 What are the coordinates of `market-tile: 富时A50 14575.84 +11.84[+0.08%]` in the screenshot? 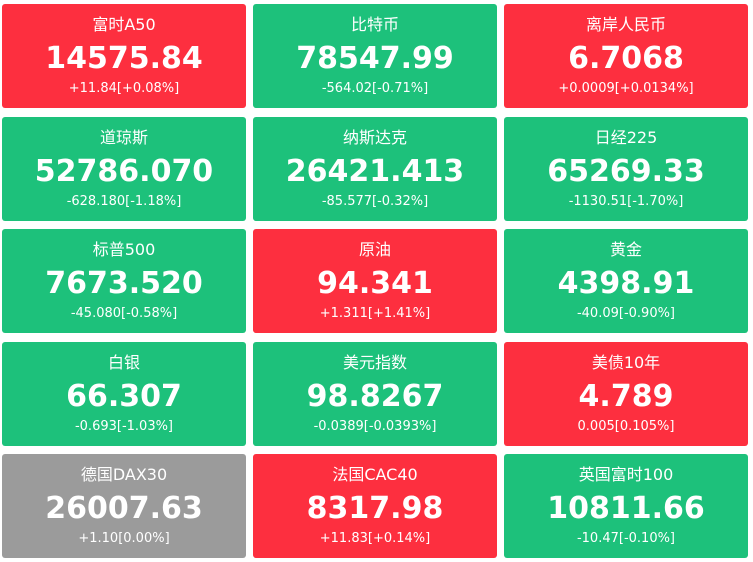 It's located at (124, 56).